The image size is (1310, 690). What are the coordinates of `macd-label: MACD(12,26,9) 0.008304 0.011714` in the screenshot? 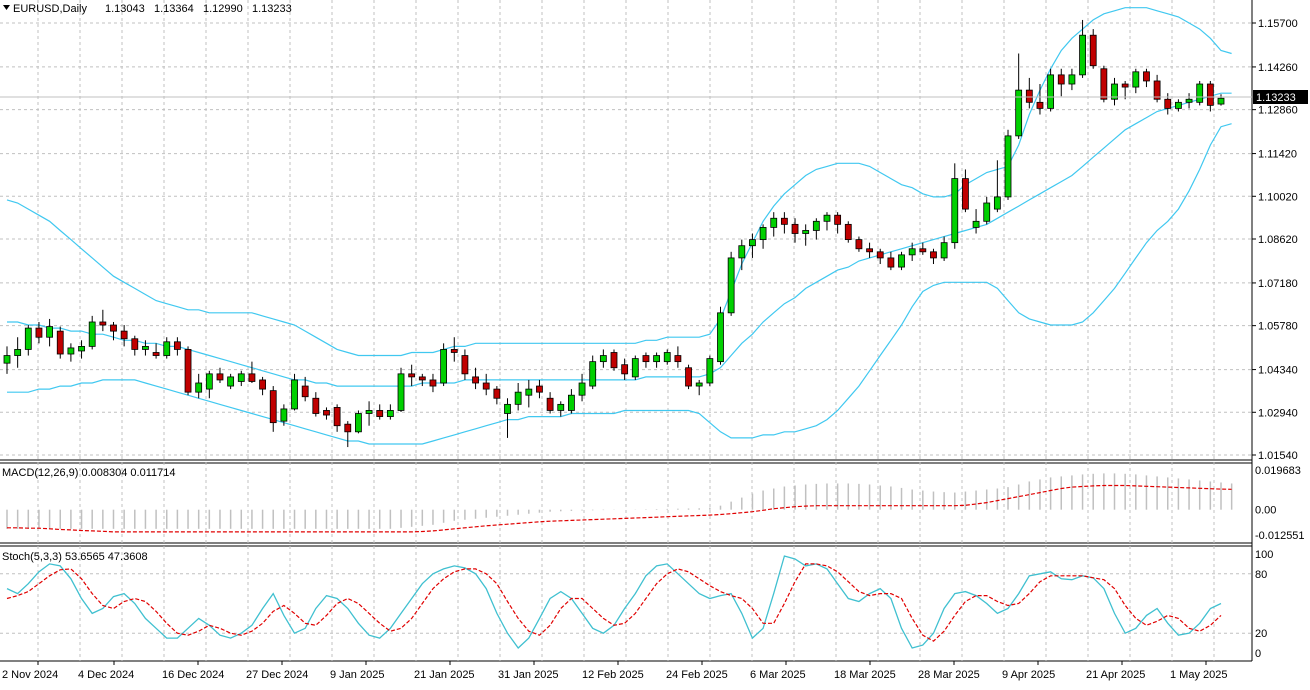 It's located at (88, 473).